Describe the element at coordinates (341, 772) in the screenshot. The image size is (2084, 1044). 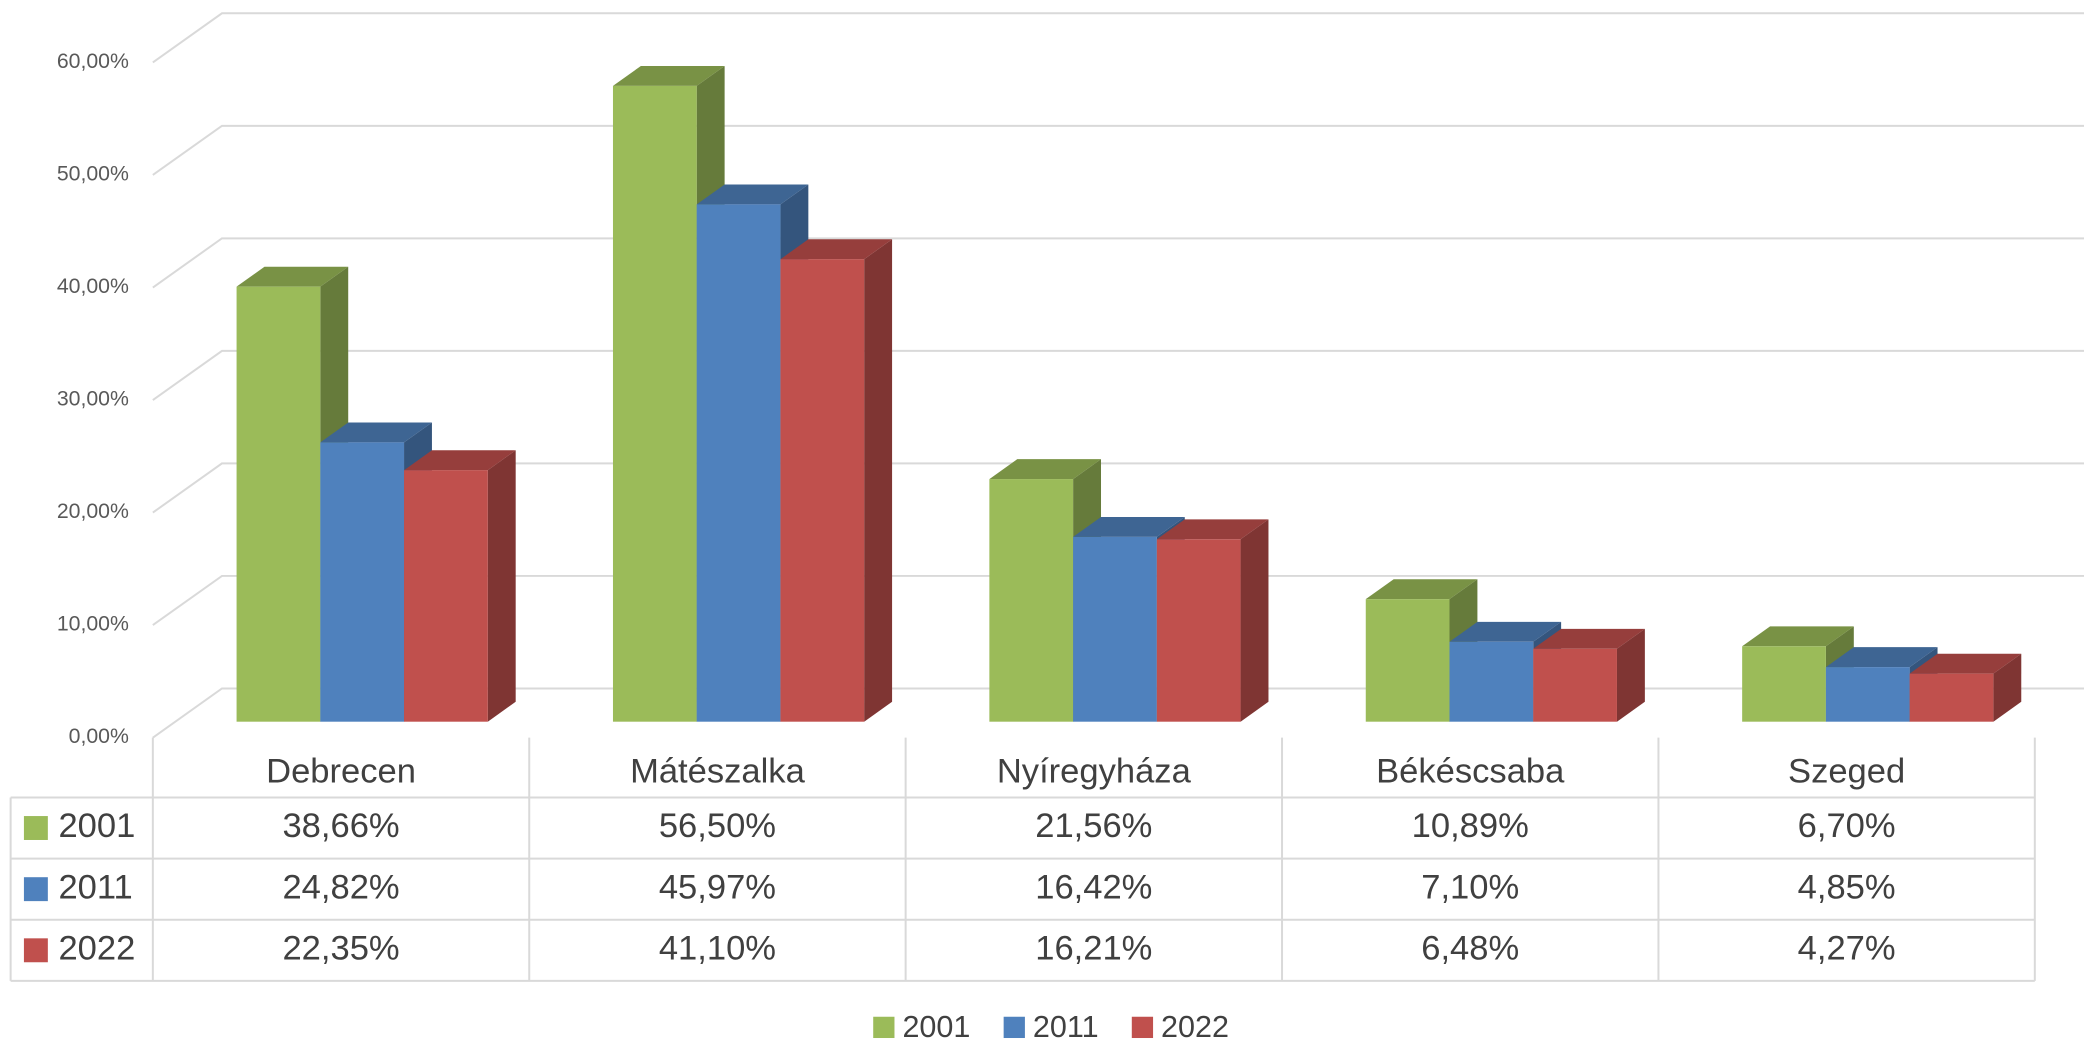
I see `x-tick-label: Debrecen` at that location.